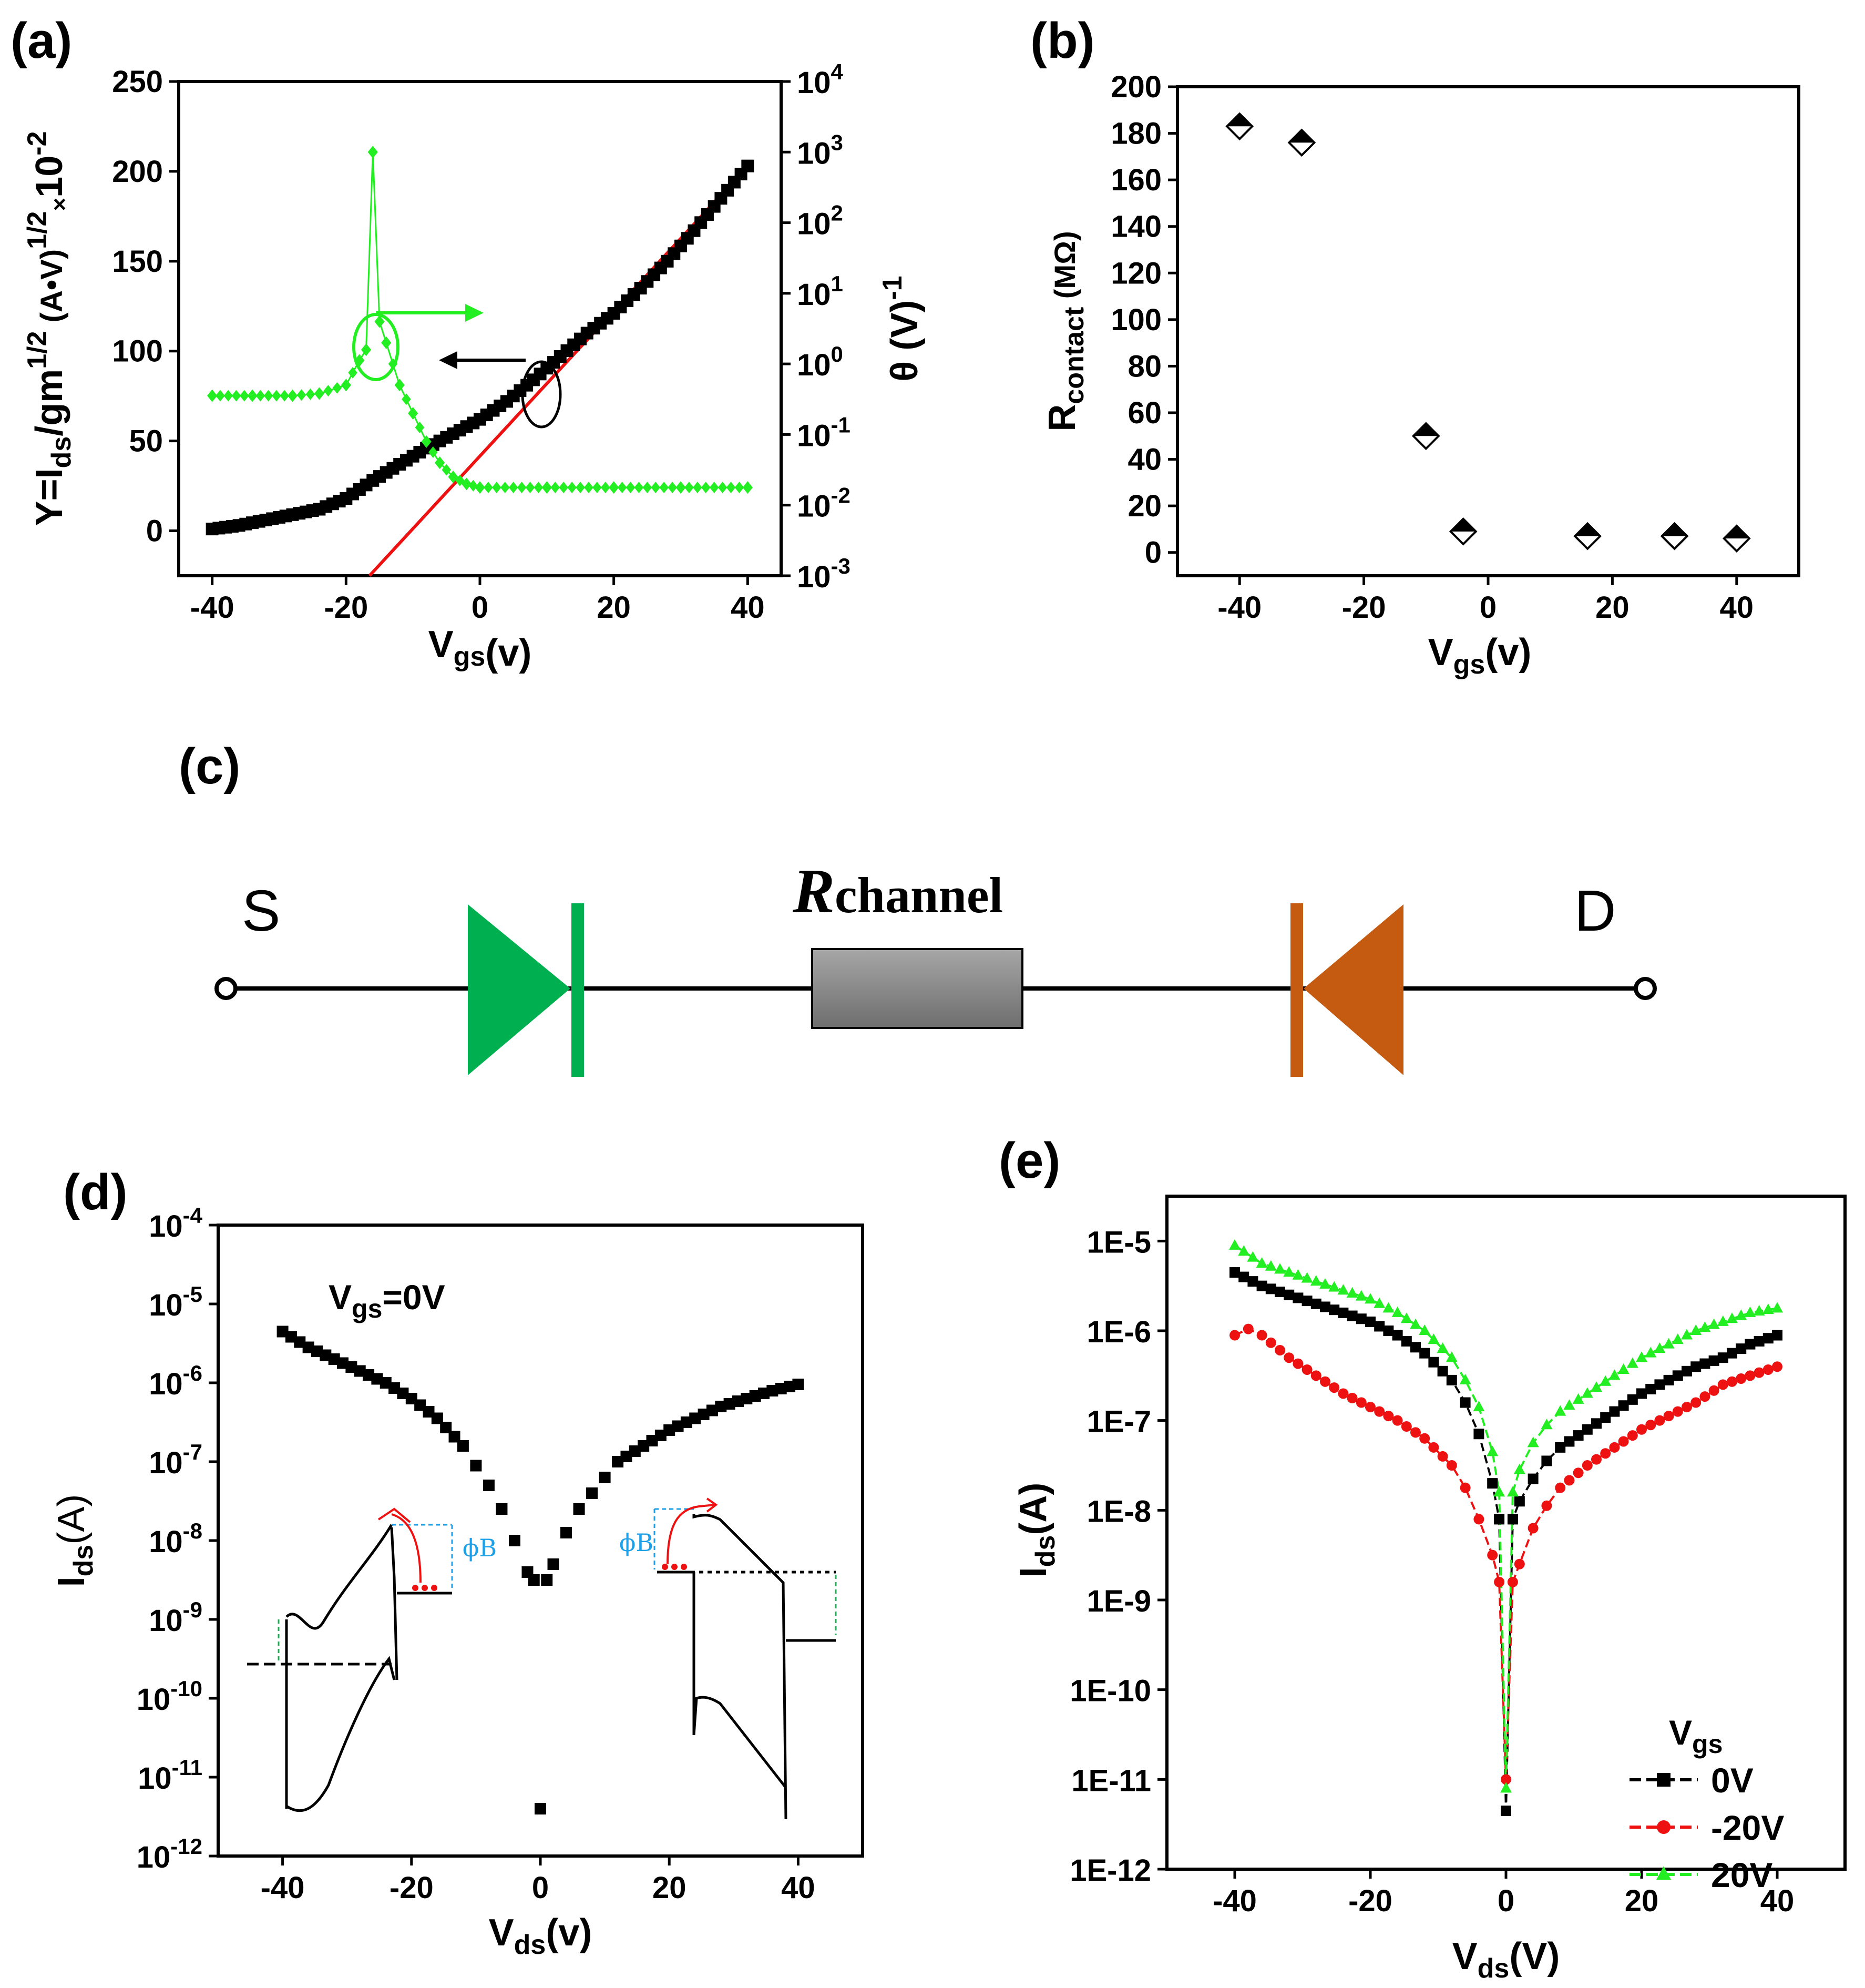  Describe the element at coordinates (712, 1505) in the screenshot. I see `right-electron-arrow` at that location.